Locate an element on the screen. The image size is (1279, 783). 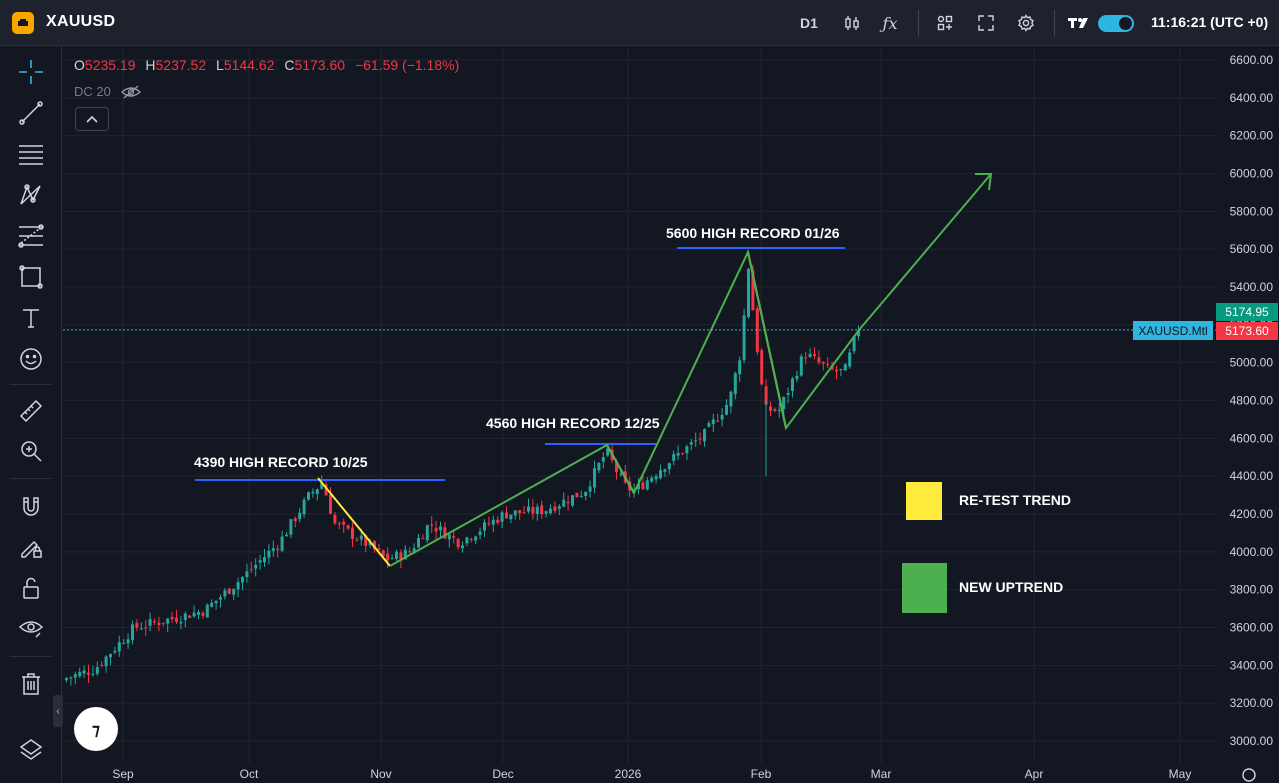
collapse-toolbar-button: ‹ is located at coordinates (58, 711).